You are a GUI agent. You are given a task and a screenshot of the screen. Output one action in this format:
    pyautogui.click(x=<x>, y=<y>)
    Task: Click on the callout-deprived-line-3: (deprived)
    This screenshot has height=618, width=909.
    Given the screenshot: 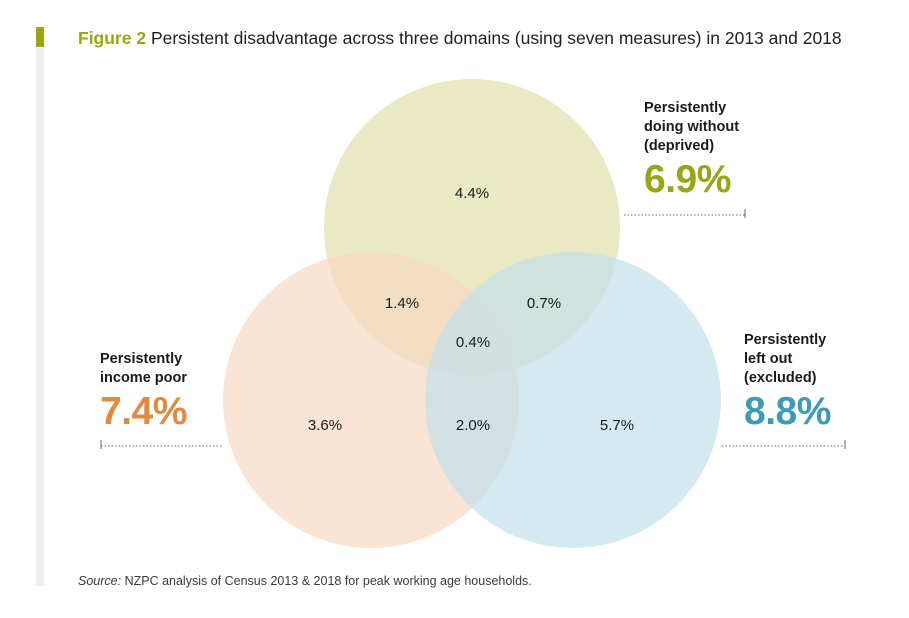 What is the action you would take?
    pyautogui.click(x=679, y=146)
    